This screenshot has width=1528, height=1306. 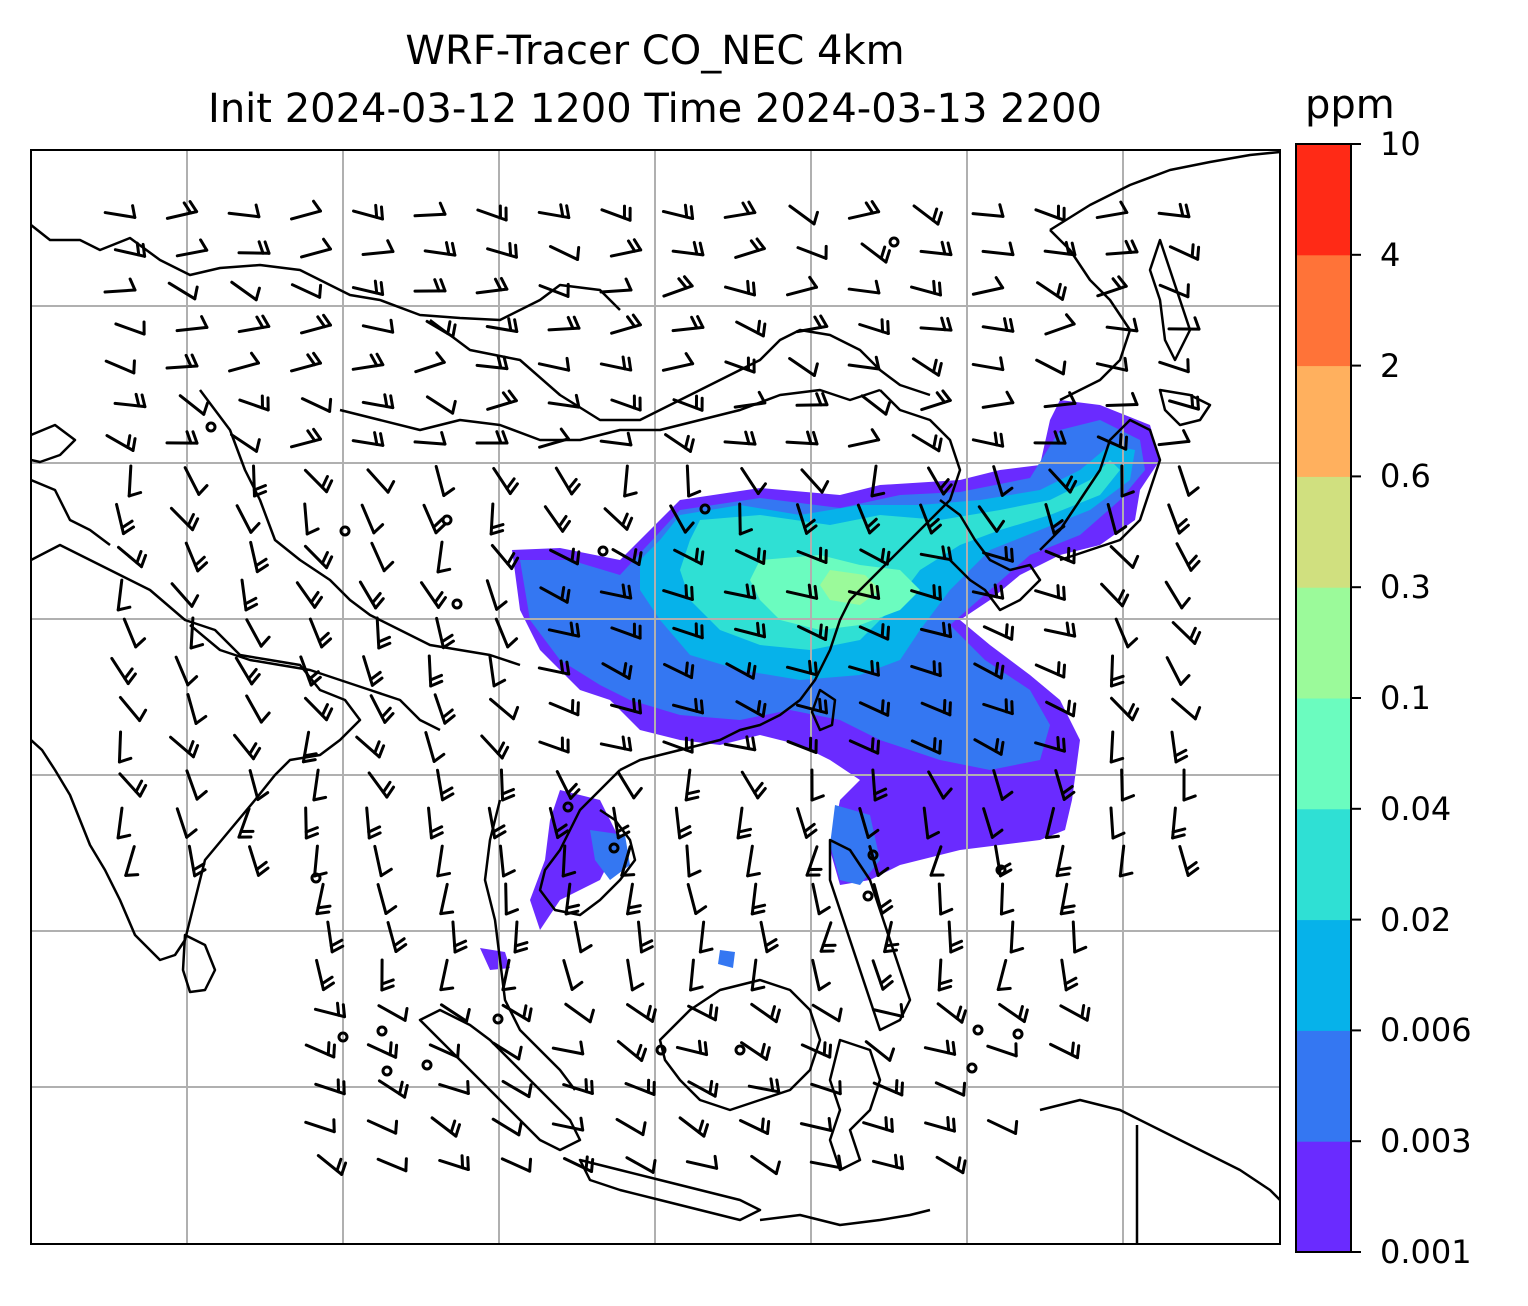 What do you see at coordinates (1323, 754) in the screenshot?
I see `colorbar-segment` at bounding box center [1323, 754].